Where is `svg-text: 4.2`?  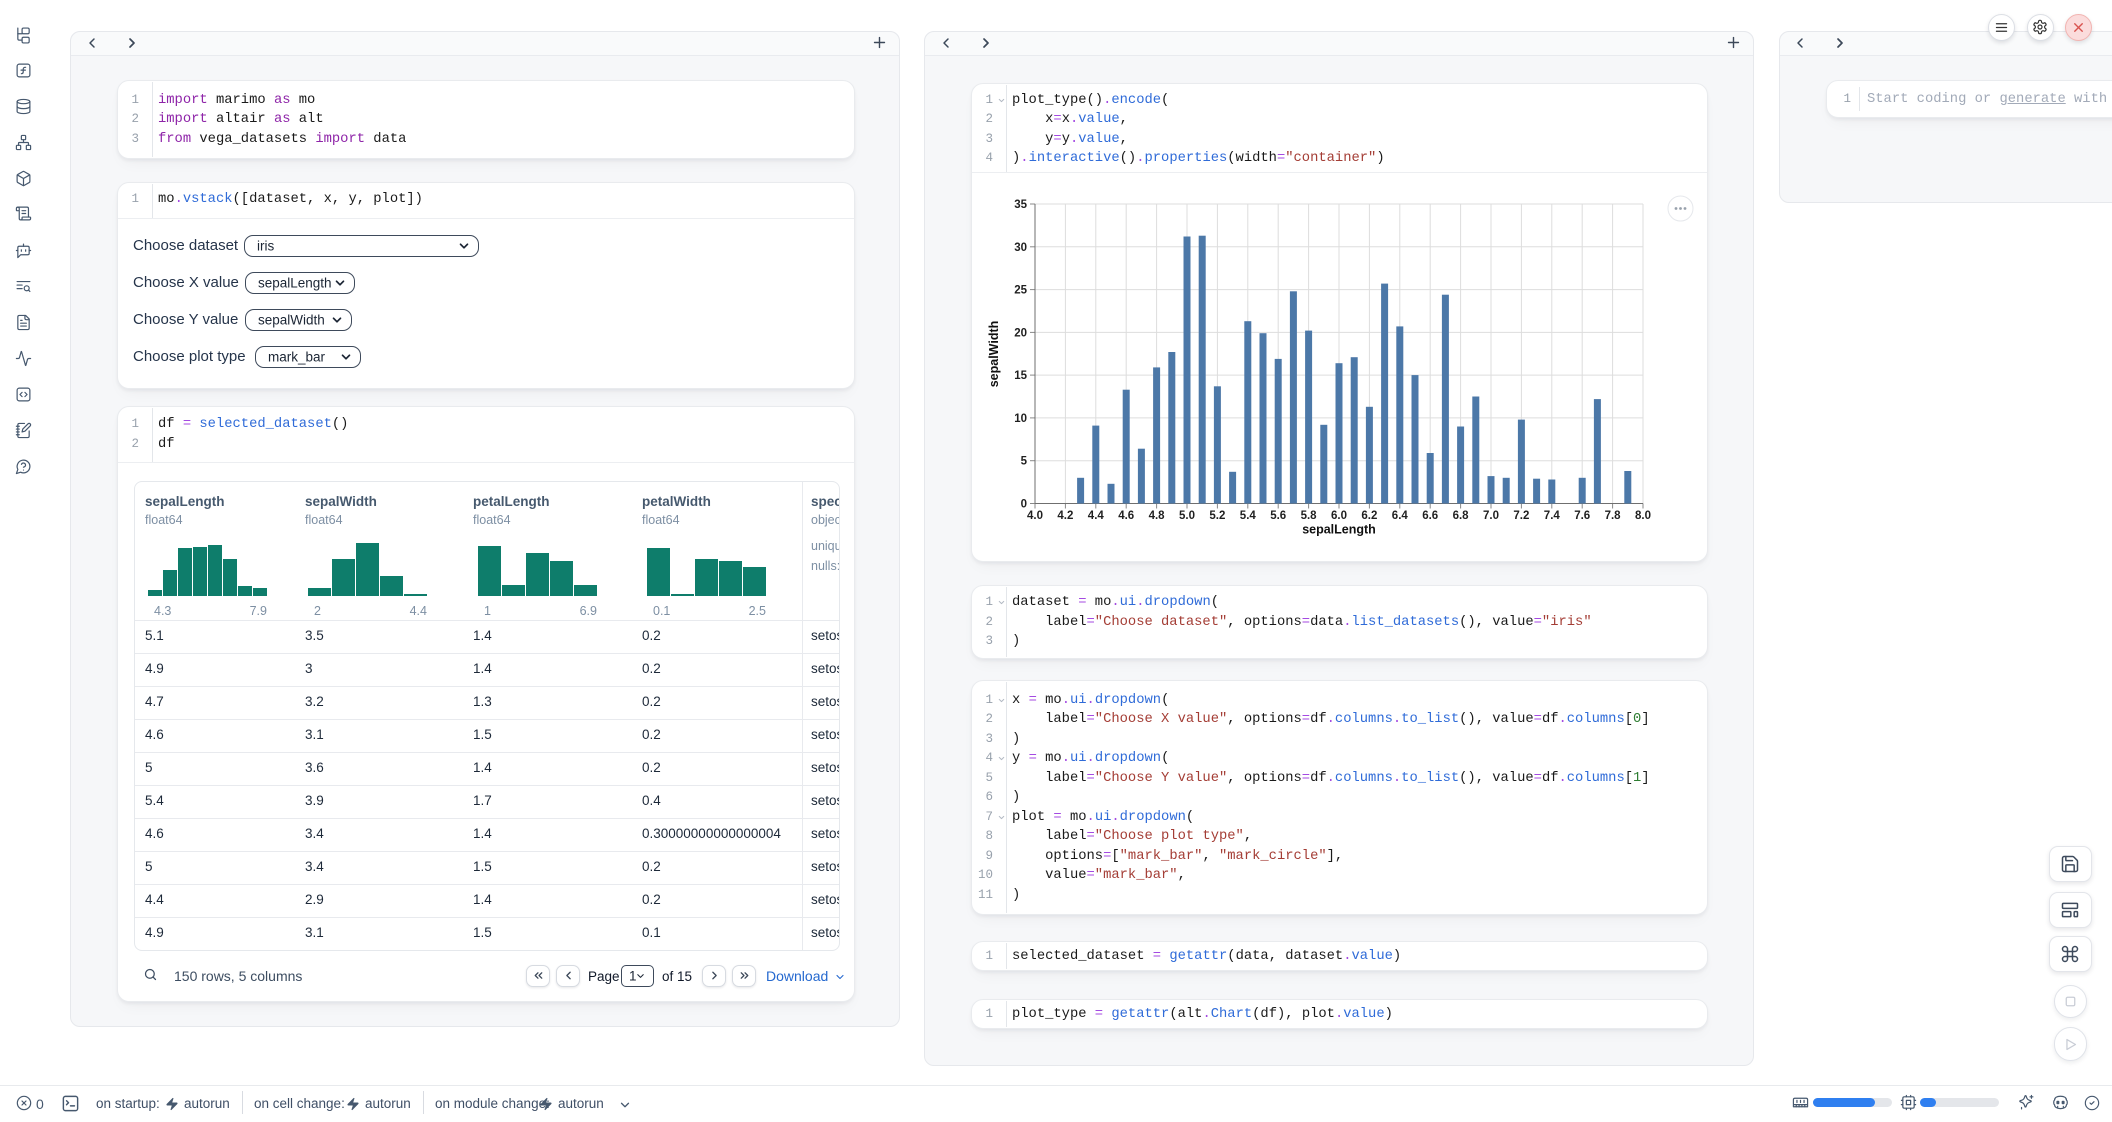 svg-text: 4.2 is located at coordinates (1065, 516).